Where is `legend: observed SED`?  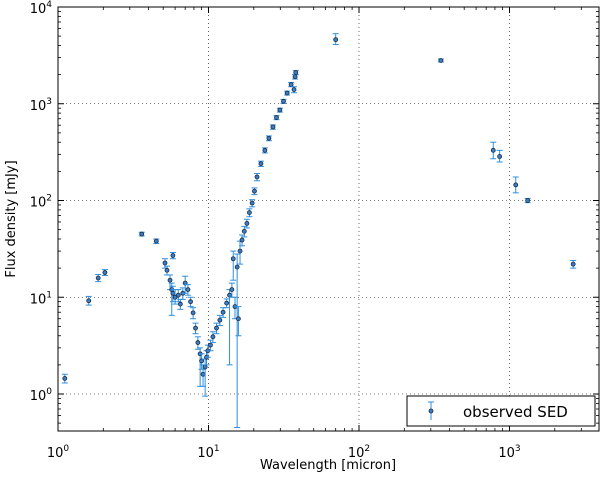 legend: observed SED is located at coordinates (501, 411).